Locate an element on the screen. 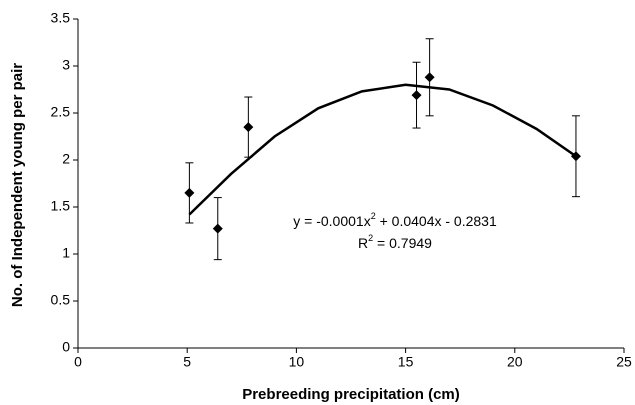 Image resolution: width=635 pixels, height=405 pixels. y-tick-label: 3 is located at coordinates (66, 65).